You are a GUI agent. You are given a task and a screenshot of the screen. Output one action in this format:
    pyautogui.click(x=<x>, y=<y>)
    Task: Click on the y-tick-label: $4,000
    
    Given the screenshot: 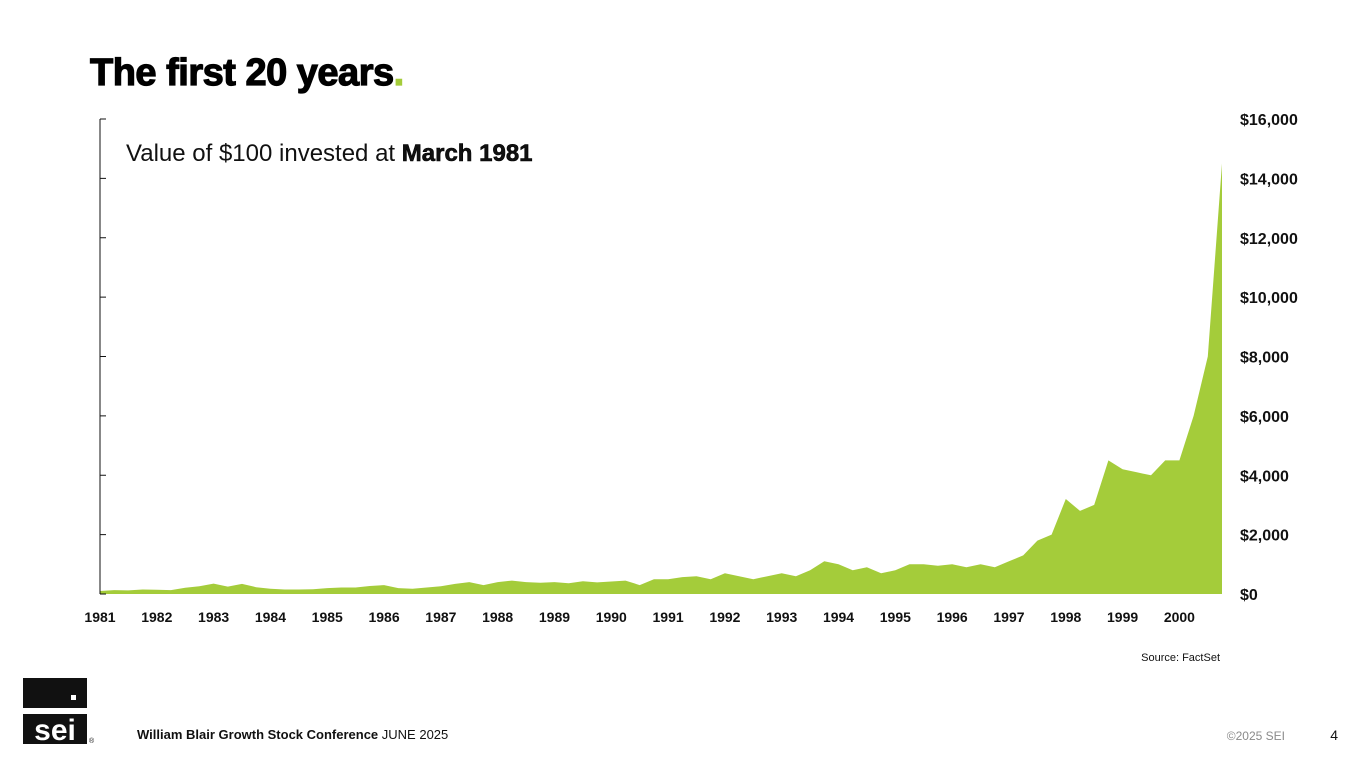 What is the action you would take?
    pyautogui.click(x=1264, y=476)
    